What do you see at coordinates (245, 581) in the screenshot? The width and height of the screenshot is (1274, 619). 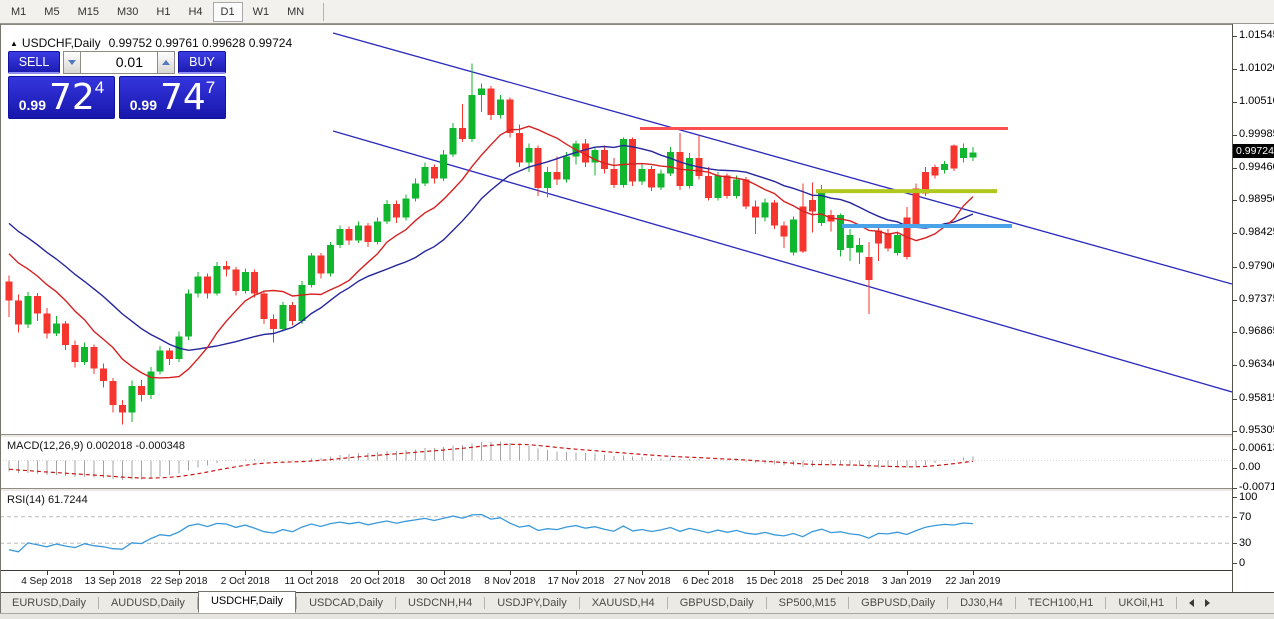 I see `date-axis-label: 2 Oct 2018` at bounding box center [245, 581].